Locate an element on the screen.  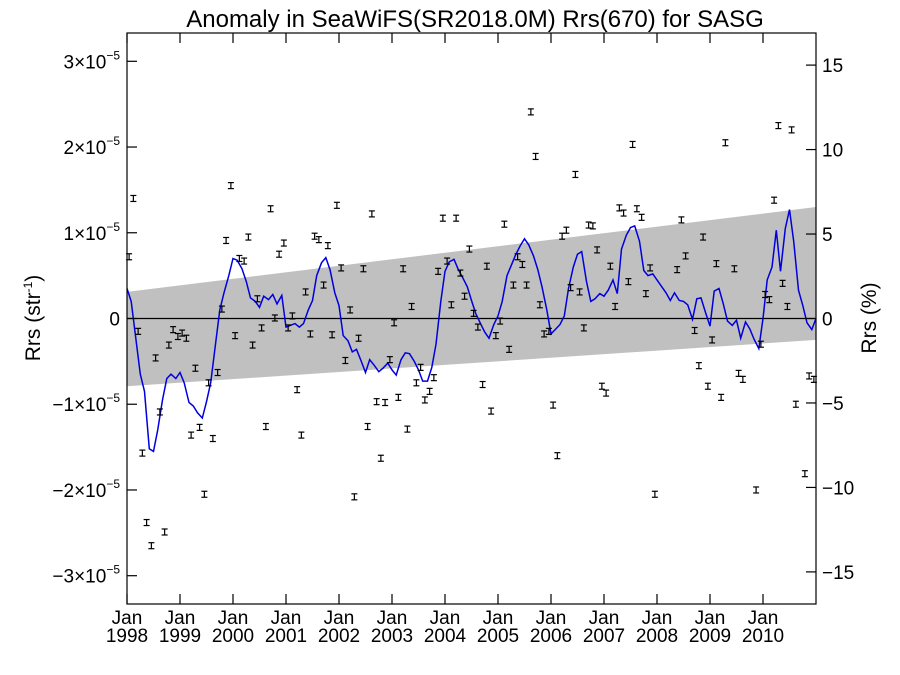
bottom-tick-year: 2010 is located at coordinates (763, 636).